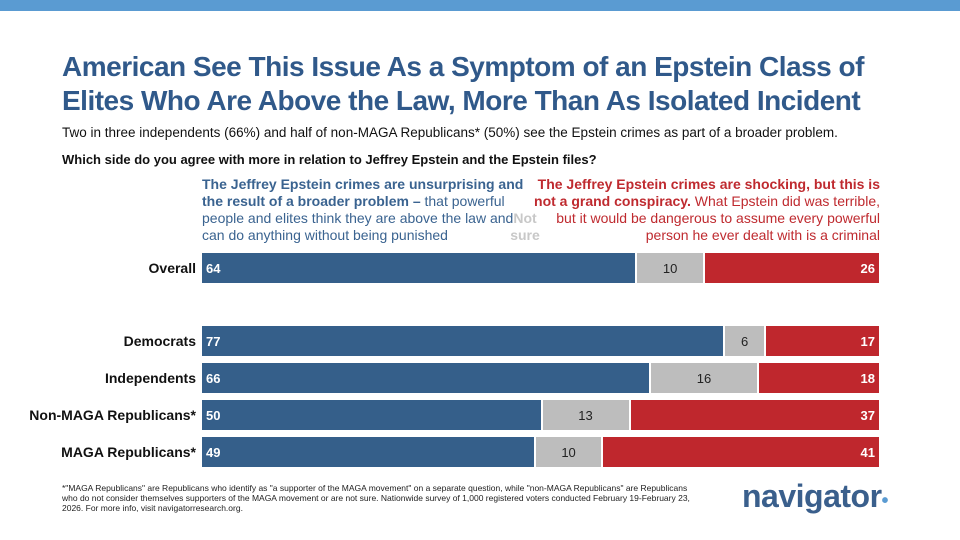  I want to click on broader-problem-bar: 64, so click(419, 268).